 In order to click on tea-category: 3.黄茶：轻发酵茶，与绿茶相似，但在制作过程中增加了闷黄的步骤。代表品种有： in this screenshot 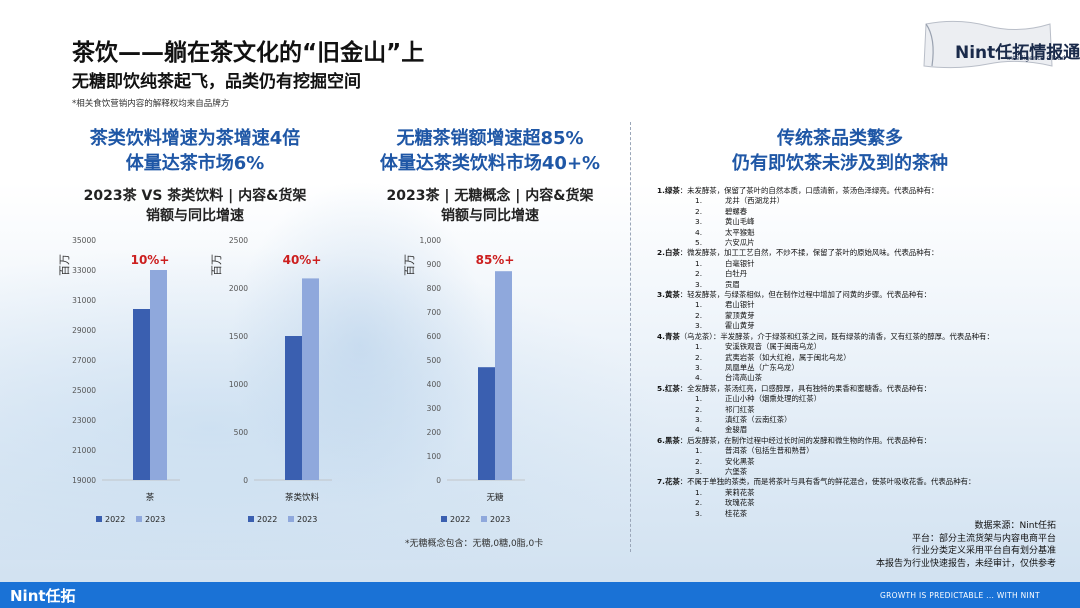, I will do `click(864, 295)`.